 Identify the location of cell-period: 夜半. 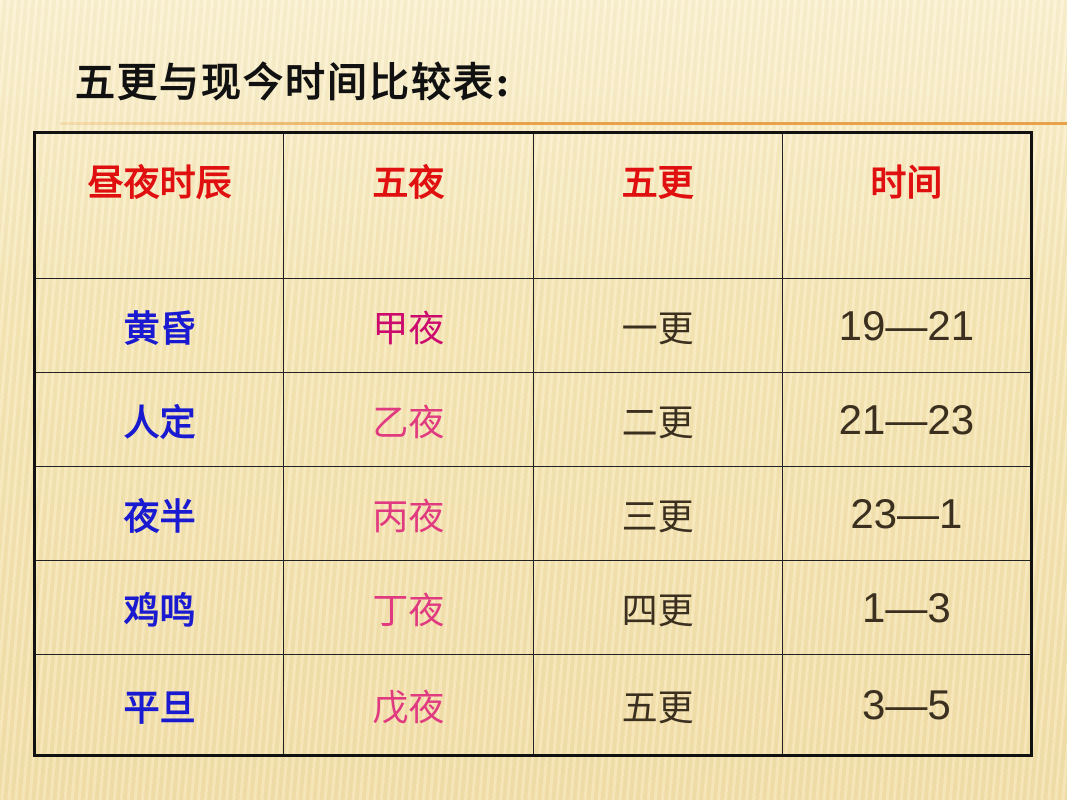
(159, 513).